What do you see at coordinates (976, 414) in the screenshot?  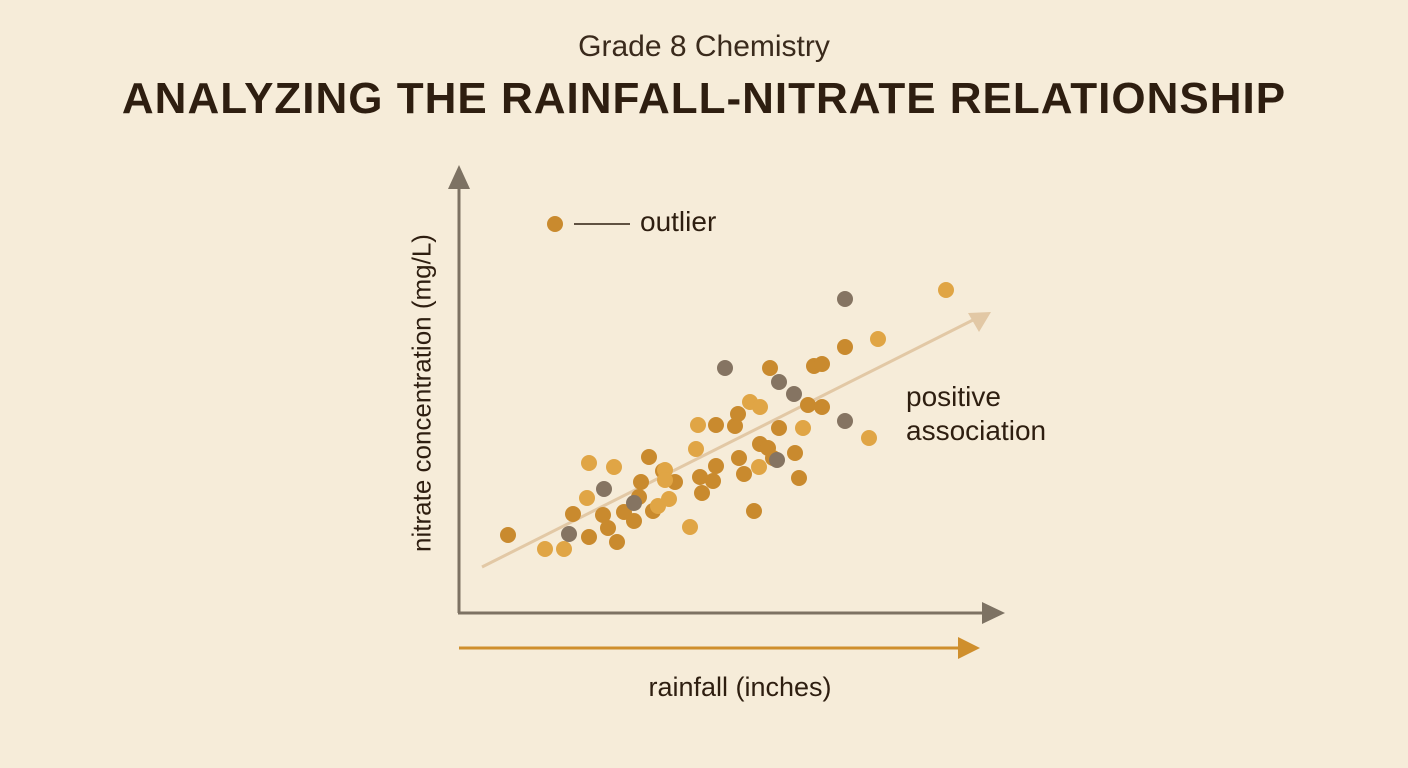 I see `association-annotation: positive association` at bounding box center [976, 414].